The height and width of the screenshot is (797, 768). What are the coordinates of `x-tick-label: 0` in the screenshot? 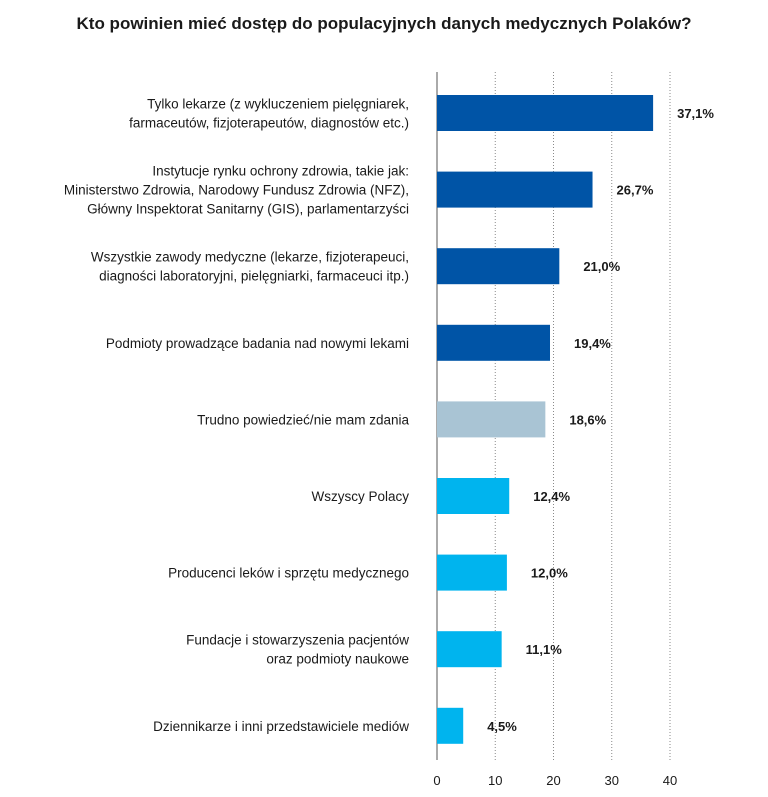 It's located at (436, 780).